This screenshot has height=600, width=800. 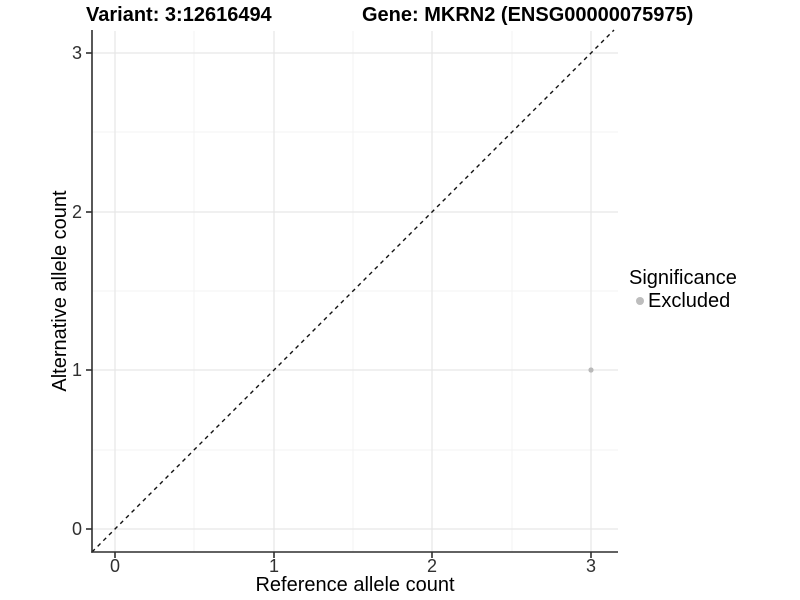 What do you see at coordinates (89, 291) in the screenshot?
I see `y-axis-ticks` at bounding box center [89, 291].